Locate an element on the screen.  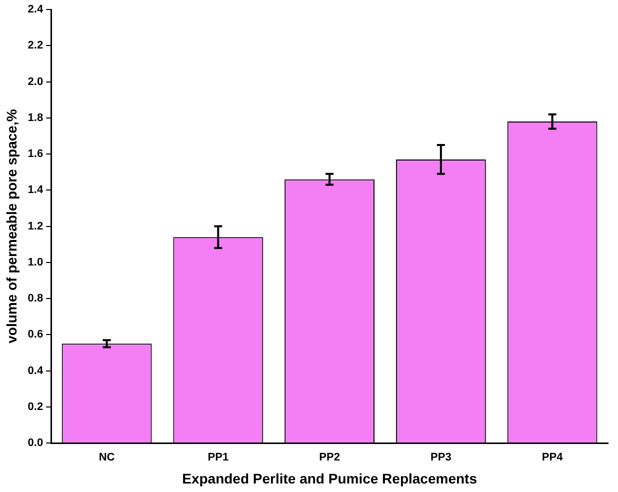
y-tick-label: 2.0 is located at coordinates (36, 82).